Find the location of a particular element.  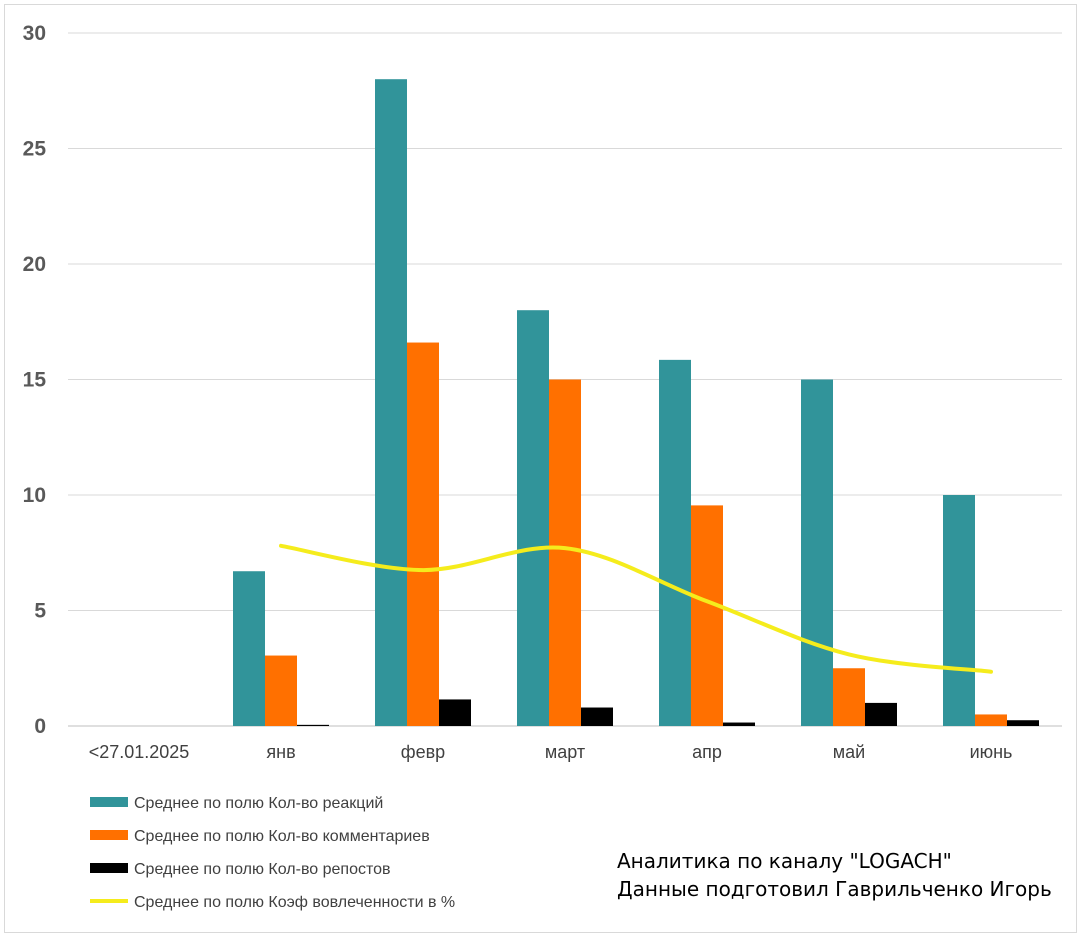

y-tick-label: 0 is located at coordinates (40, 726).